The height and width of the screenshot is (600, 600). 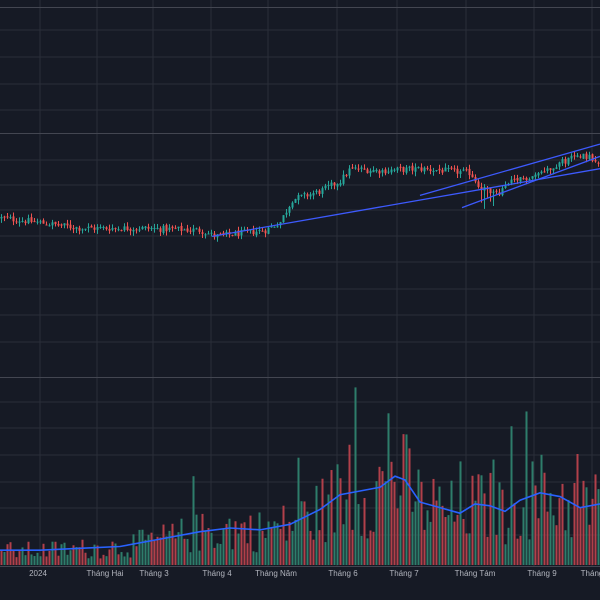 I want to click on x-tick-label: Tháng 6, so click(x=343, y=573).